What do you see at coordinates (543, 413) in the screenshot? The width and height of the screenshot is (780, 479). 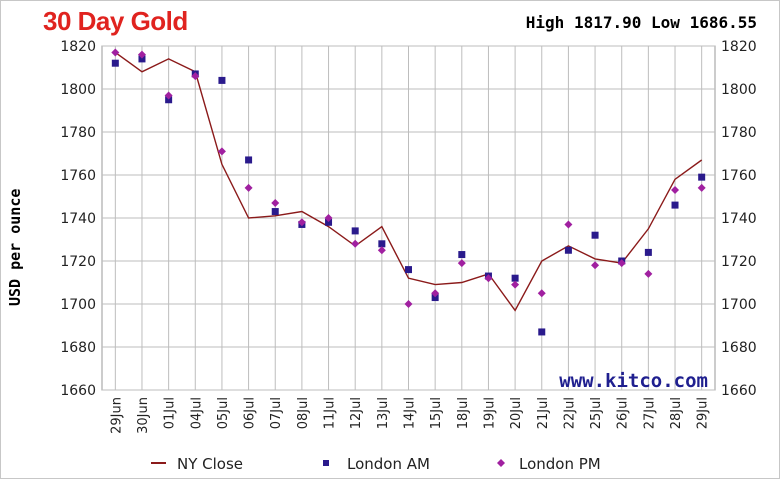 I see `x-tick-label: 21Jul` at bounding box center [543, 413].